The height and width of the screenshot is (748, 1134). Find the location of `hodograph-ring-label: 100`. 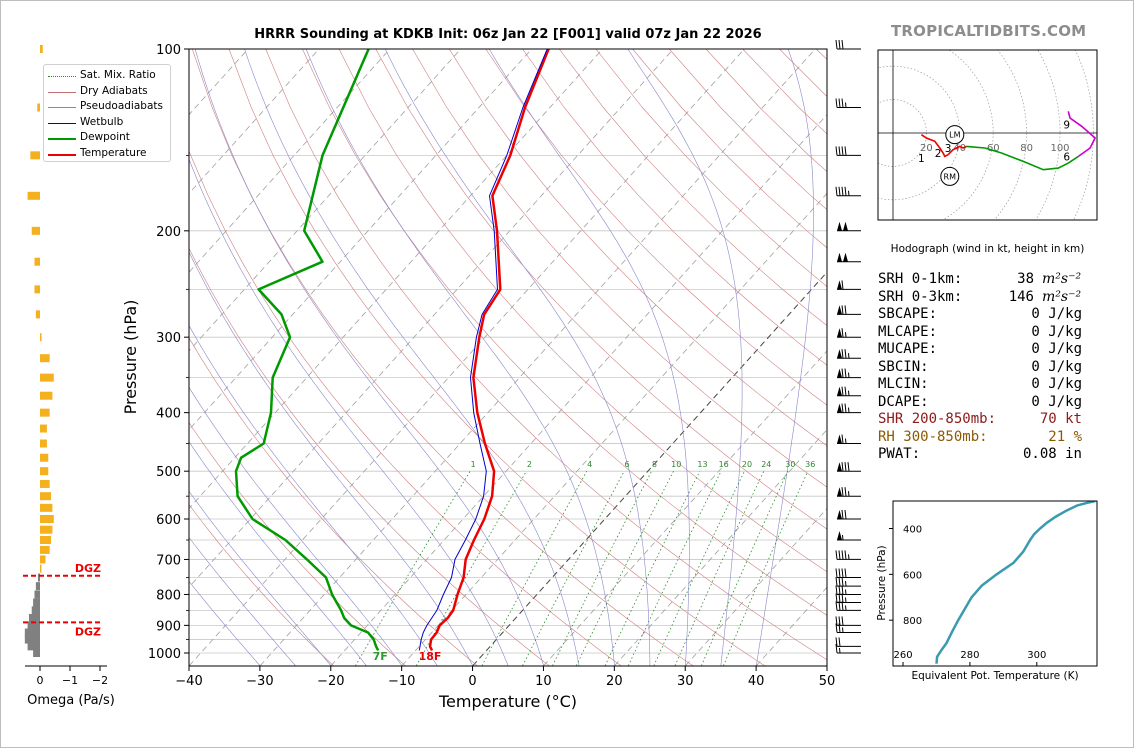

hodograph-ring-label: 100 is located at coordinates (1059, 148).